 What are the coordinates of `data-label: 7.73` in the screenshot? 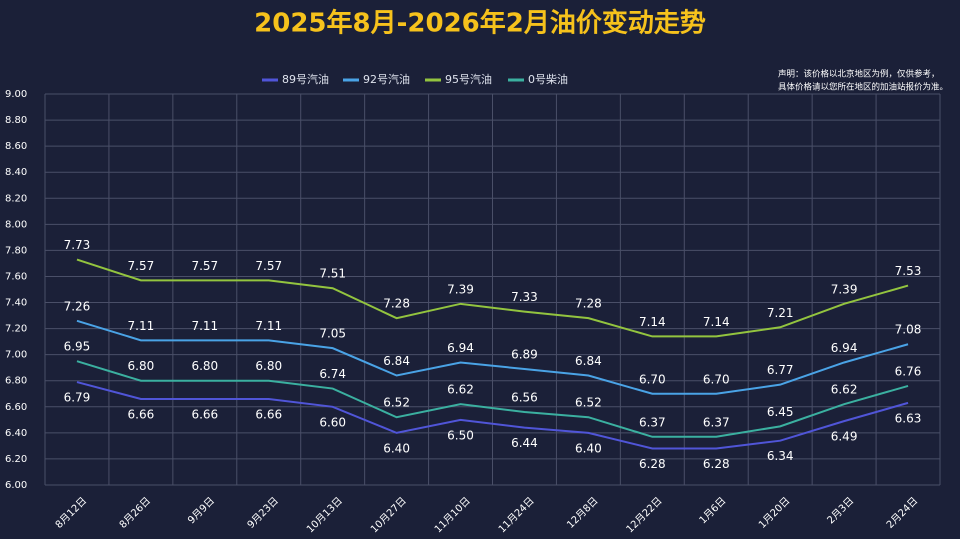 It's located at (77, 245).